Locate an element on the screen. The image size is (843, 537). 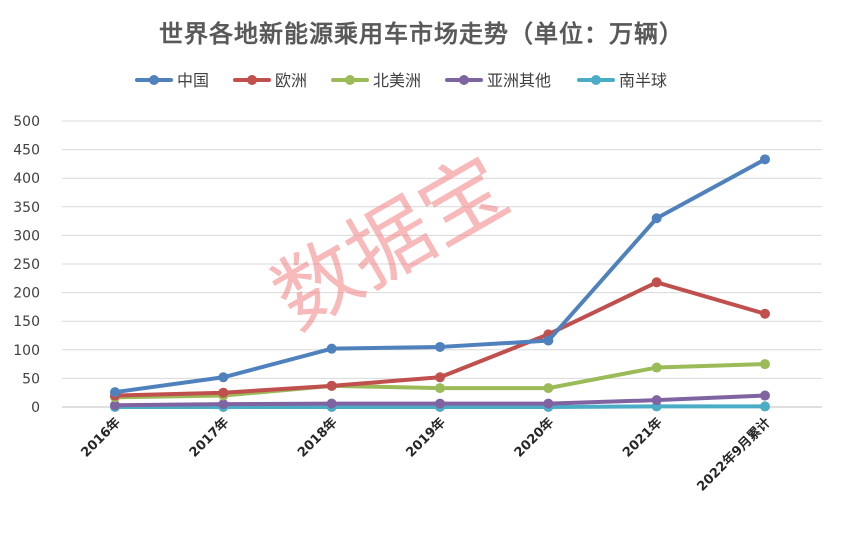
legend-label: 中国 is located at coordinates (193, 80).